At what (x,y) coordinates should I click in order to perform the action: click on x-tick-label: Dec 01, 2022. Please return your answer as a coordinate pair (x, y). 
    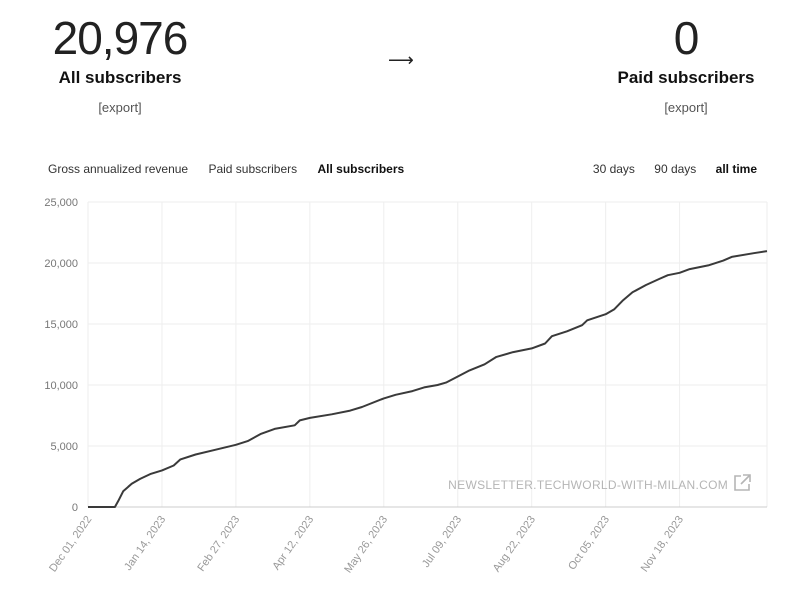
    Looking at the image, I should click on (70, 544).